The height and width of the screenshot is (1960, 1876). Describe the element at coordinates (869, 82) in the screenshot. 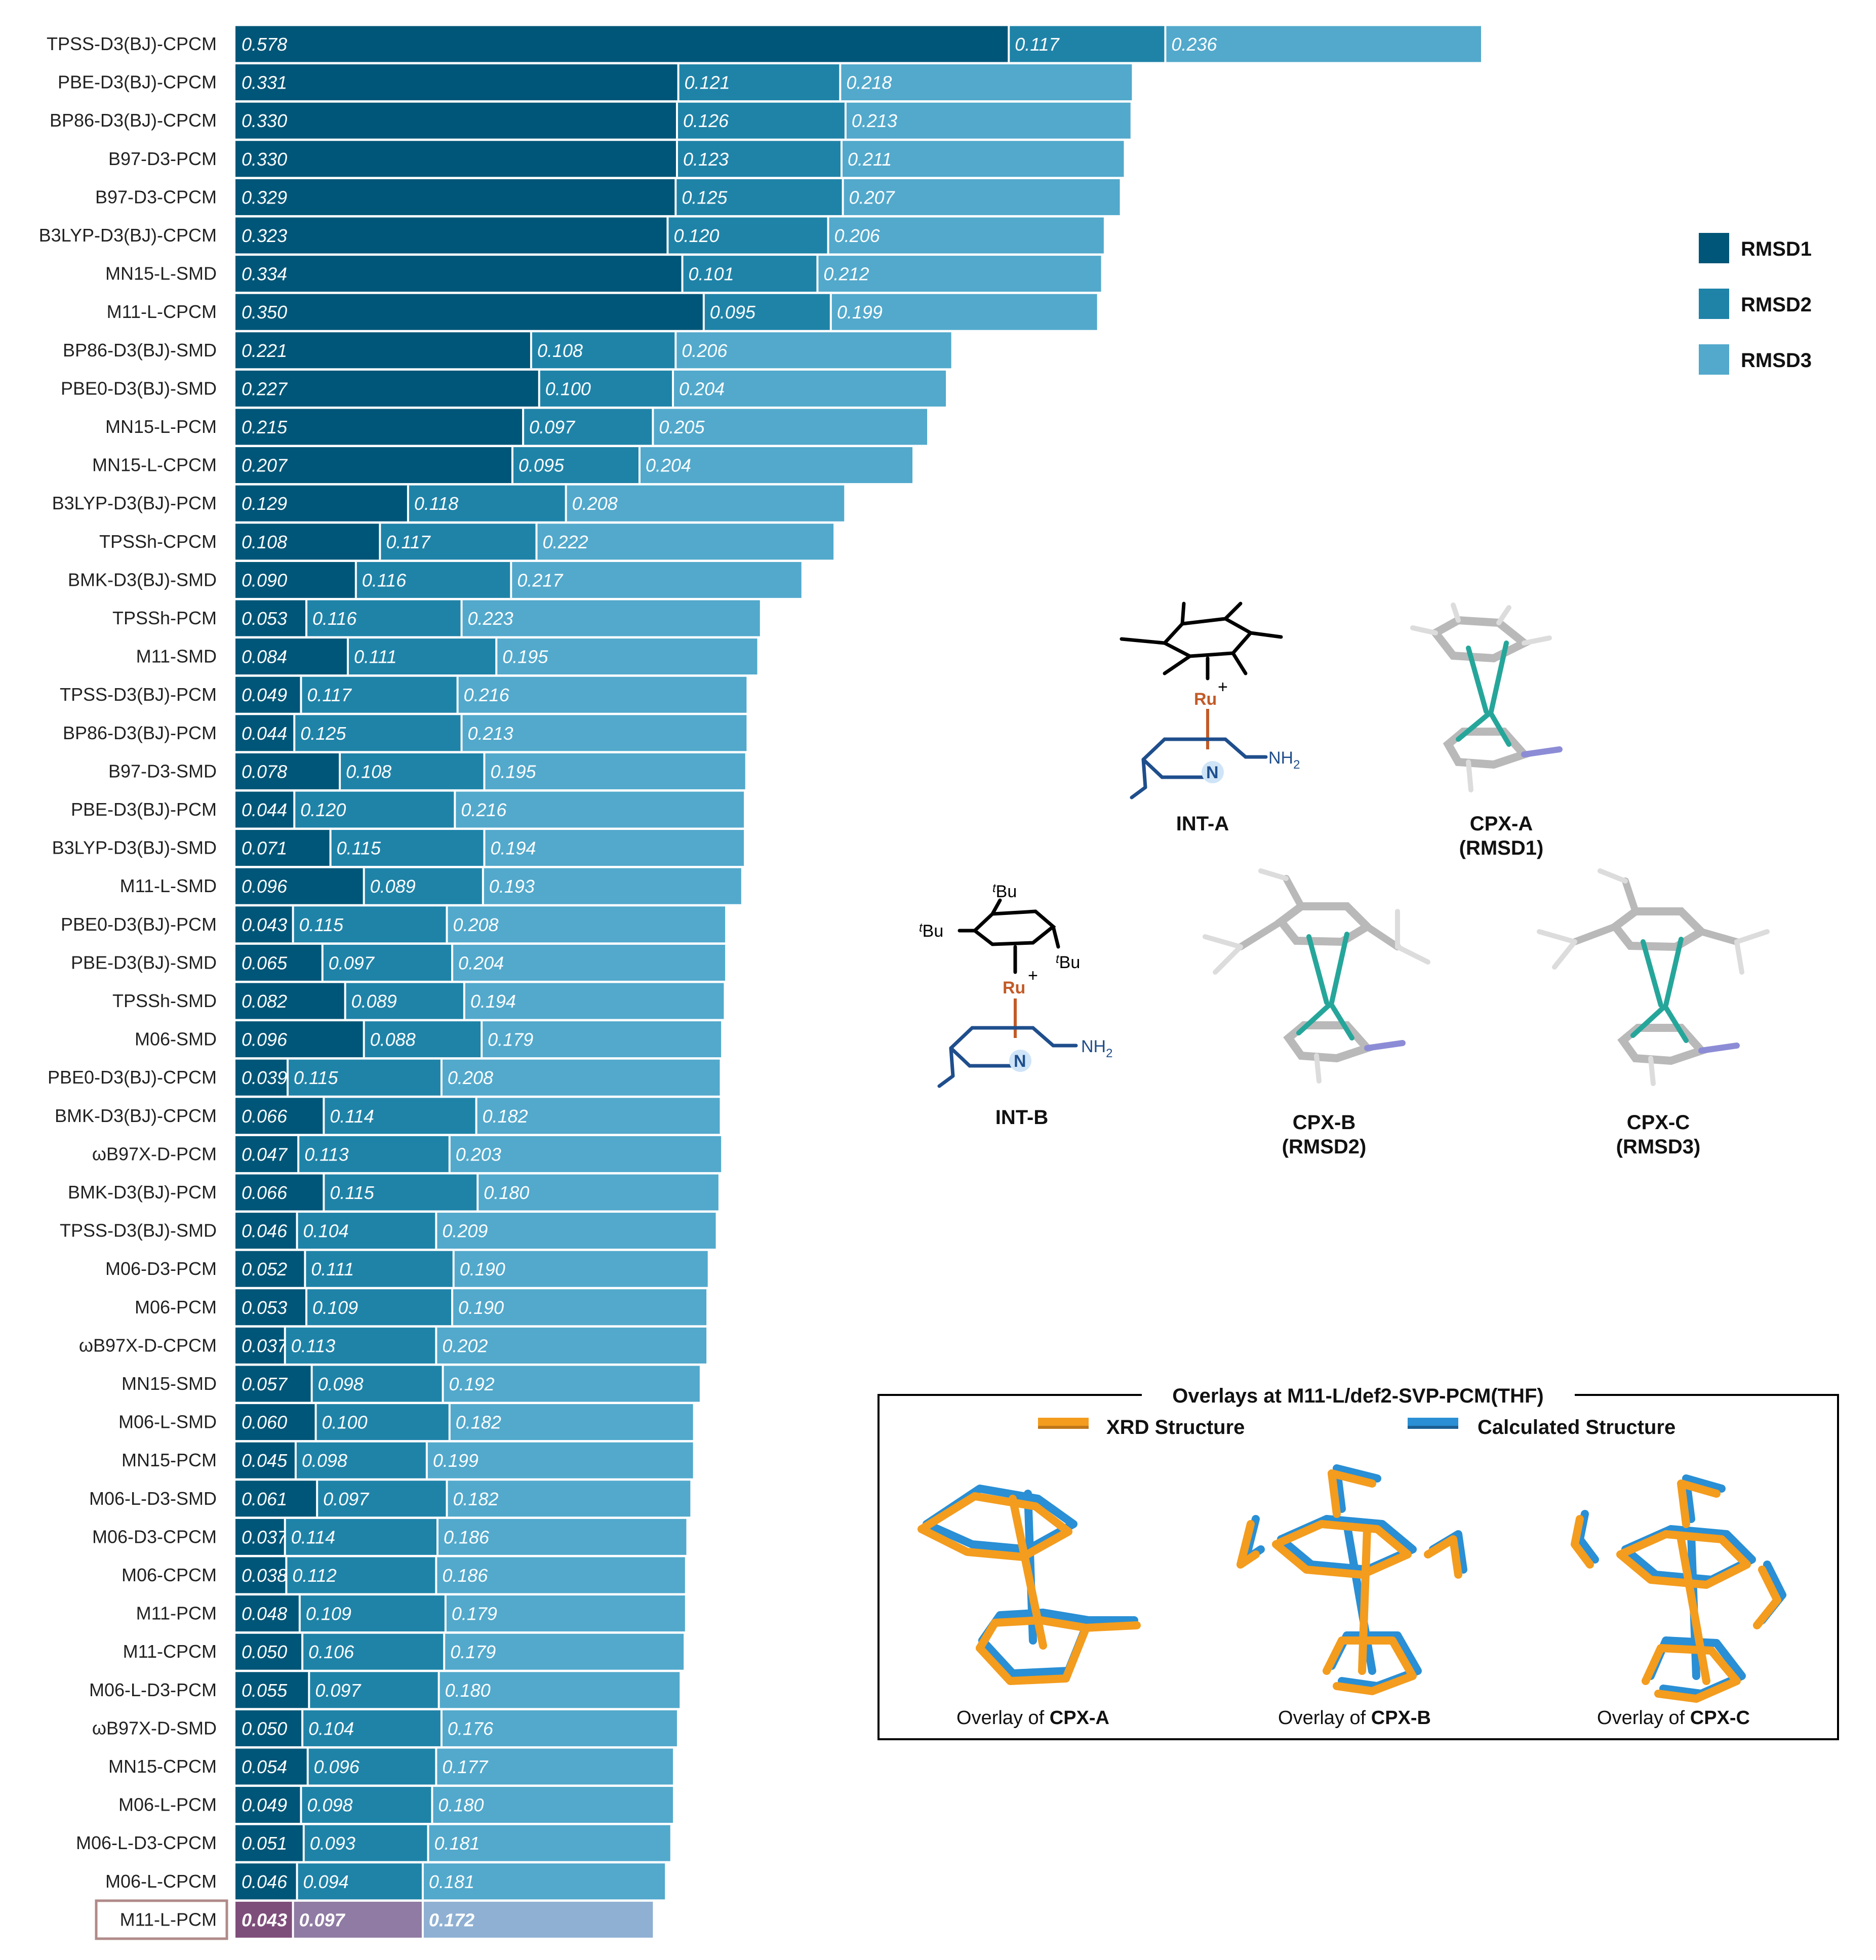

I see `data-label: 0.218` at that location.